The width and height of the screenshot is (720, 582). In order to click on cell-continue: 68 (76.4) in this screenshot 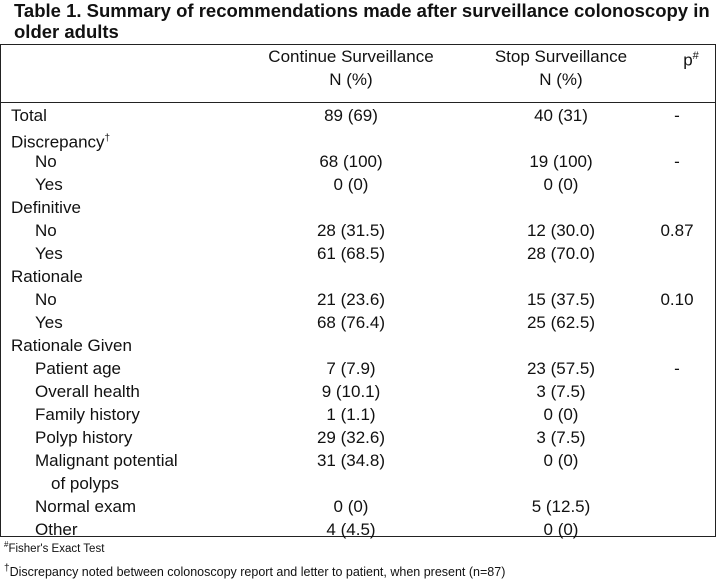, I will do `click(351, 322)`.